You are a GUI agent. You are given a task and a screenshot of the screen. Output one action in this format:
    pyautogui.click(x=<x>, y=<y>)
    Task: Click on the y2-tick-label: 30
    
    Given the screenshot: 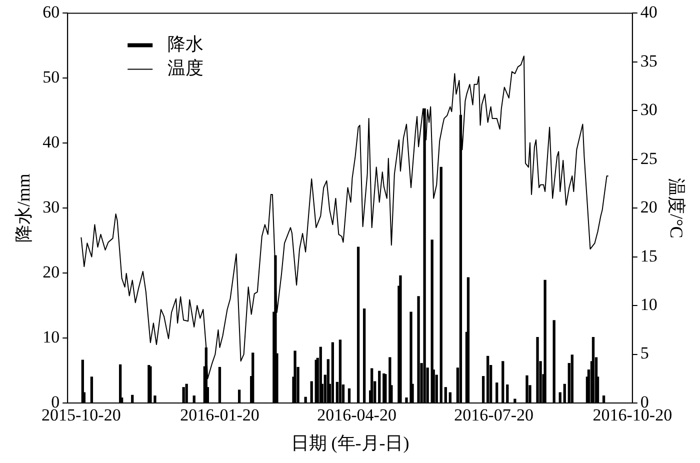 What is the action you would take?
    pyautogui.click(x=649, y=110)
    